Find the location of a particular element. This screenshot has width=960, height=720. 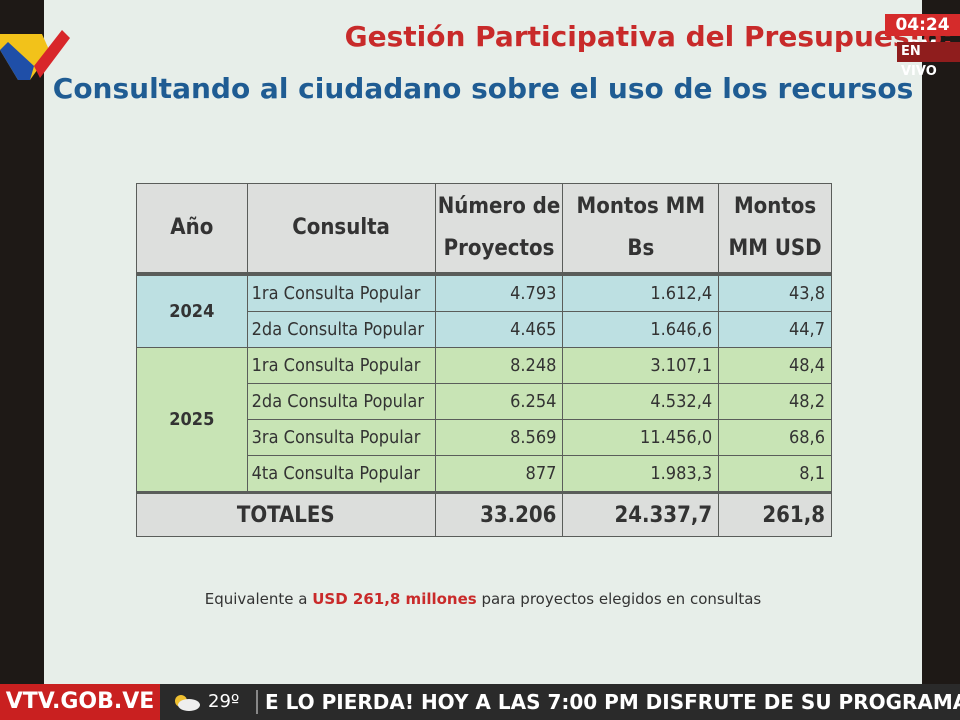

footnote-text-after: para proyectos elegidos en consultas is located at coordinates (619, 599).